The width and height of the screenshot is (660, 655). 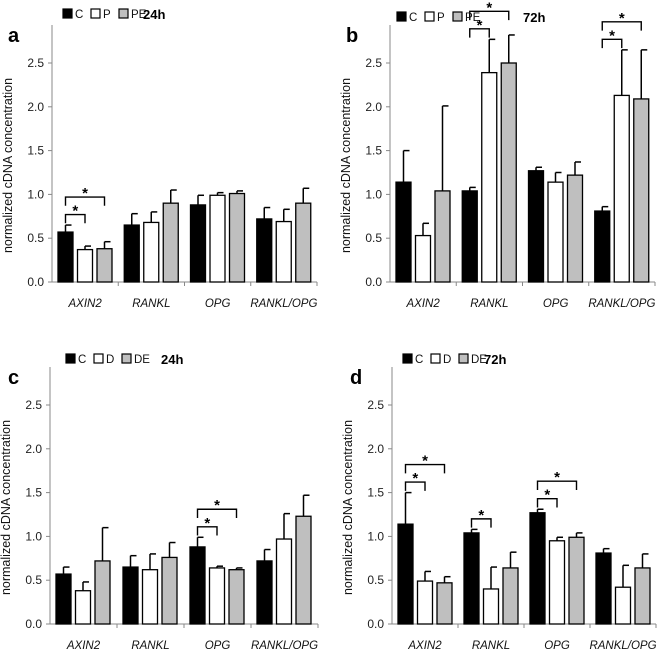 I want to click on legend-label: C, so click(x=82, y=360).